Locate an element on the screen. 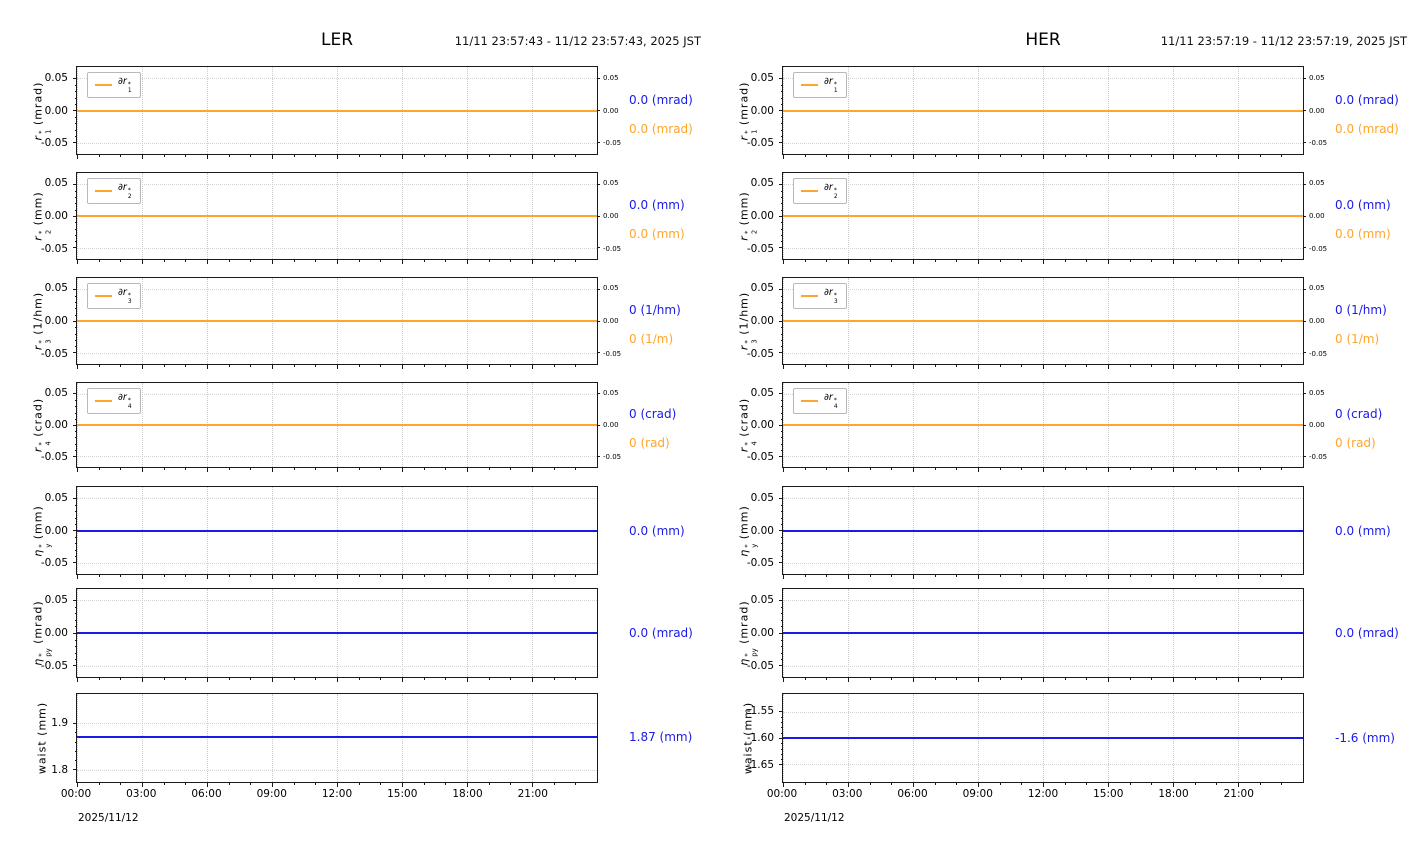  y-tick-label: -1.65 is located at coordinates (760, 765).